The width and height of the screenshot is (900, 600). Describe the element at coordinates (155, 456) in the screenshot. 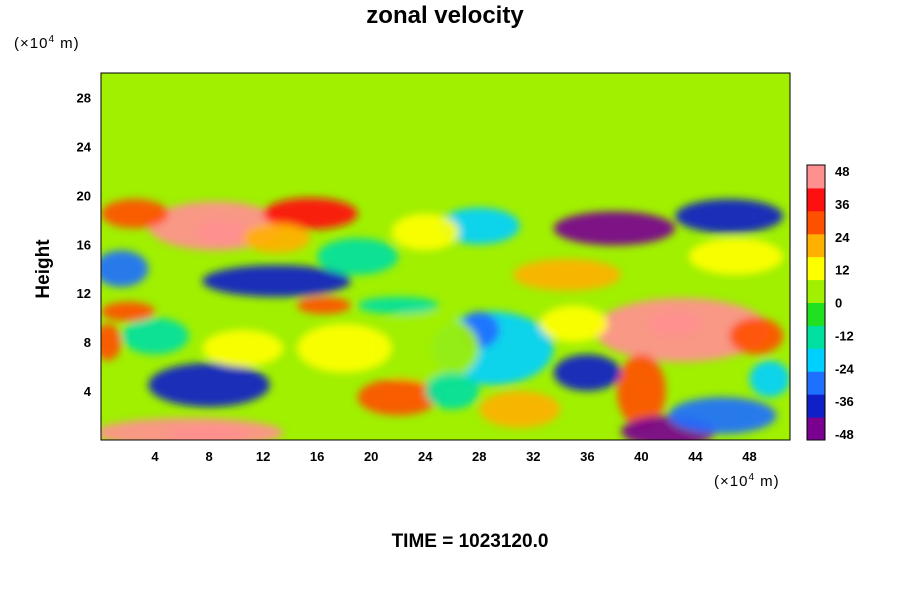

I see `x-tick-label: 4` at that location.